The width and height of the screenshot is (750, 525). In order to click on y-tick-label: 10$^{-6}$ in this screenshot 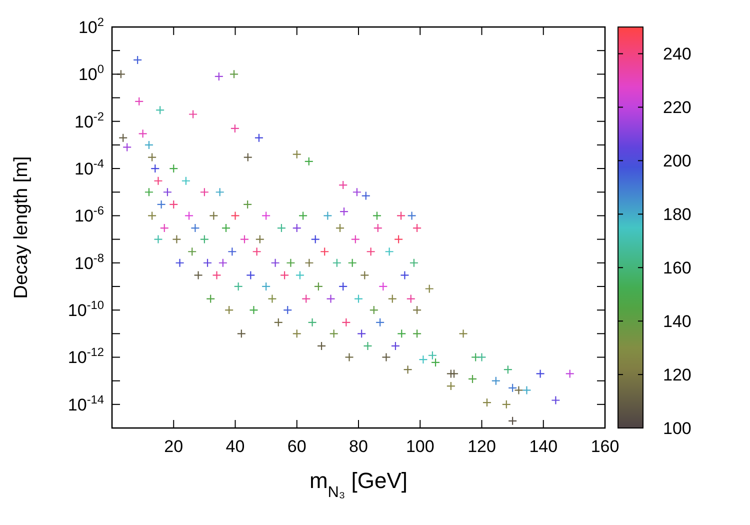, I will do `click(89, 215)`.